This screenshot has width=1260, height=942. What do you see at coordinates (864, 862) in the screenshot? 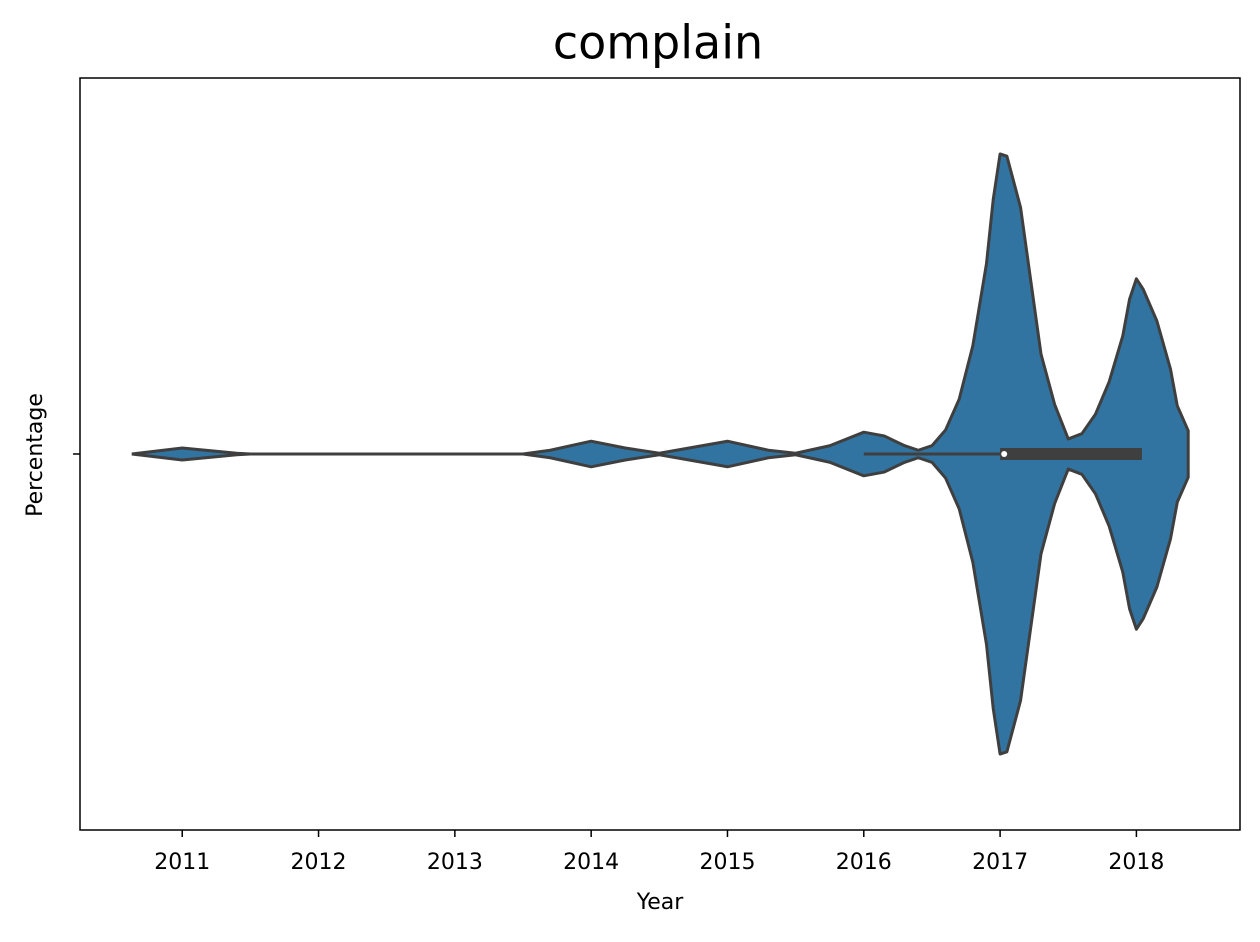
I see `x-tick-label: 2016` at bounding box center [864, 862].